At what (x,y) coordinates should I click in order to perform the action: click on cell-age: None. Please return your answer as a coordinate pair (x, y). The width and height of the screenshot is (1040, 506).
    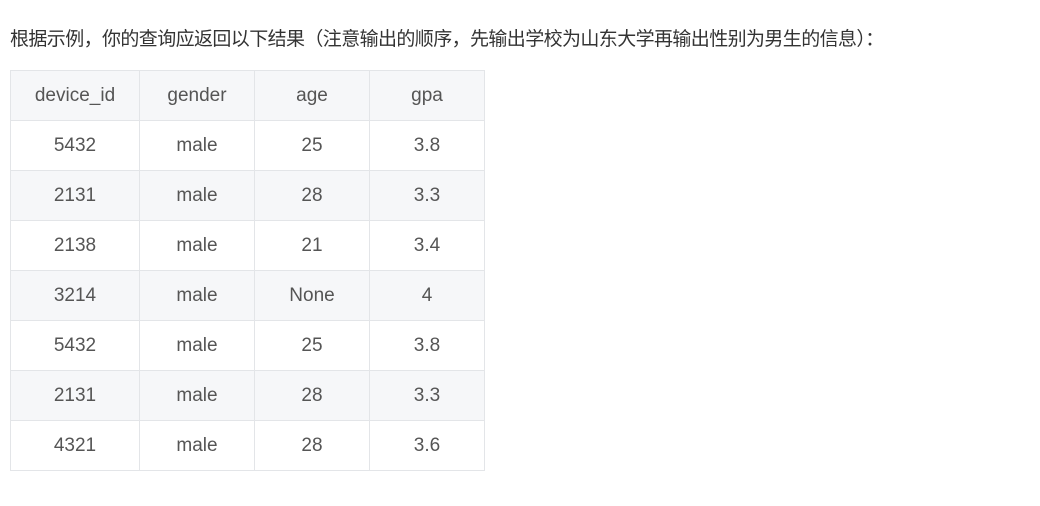
    Looking at the image, I should click on (312, 295).